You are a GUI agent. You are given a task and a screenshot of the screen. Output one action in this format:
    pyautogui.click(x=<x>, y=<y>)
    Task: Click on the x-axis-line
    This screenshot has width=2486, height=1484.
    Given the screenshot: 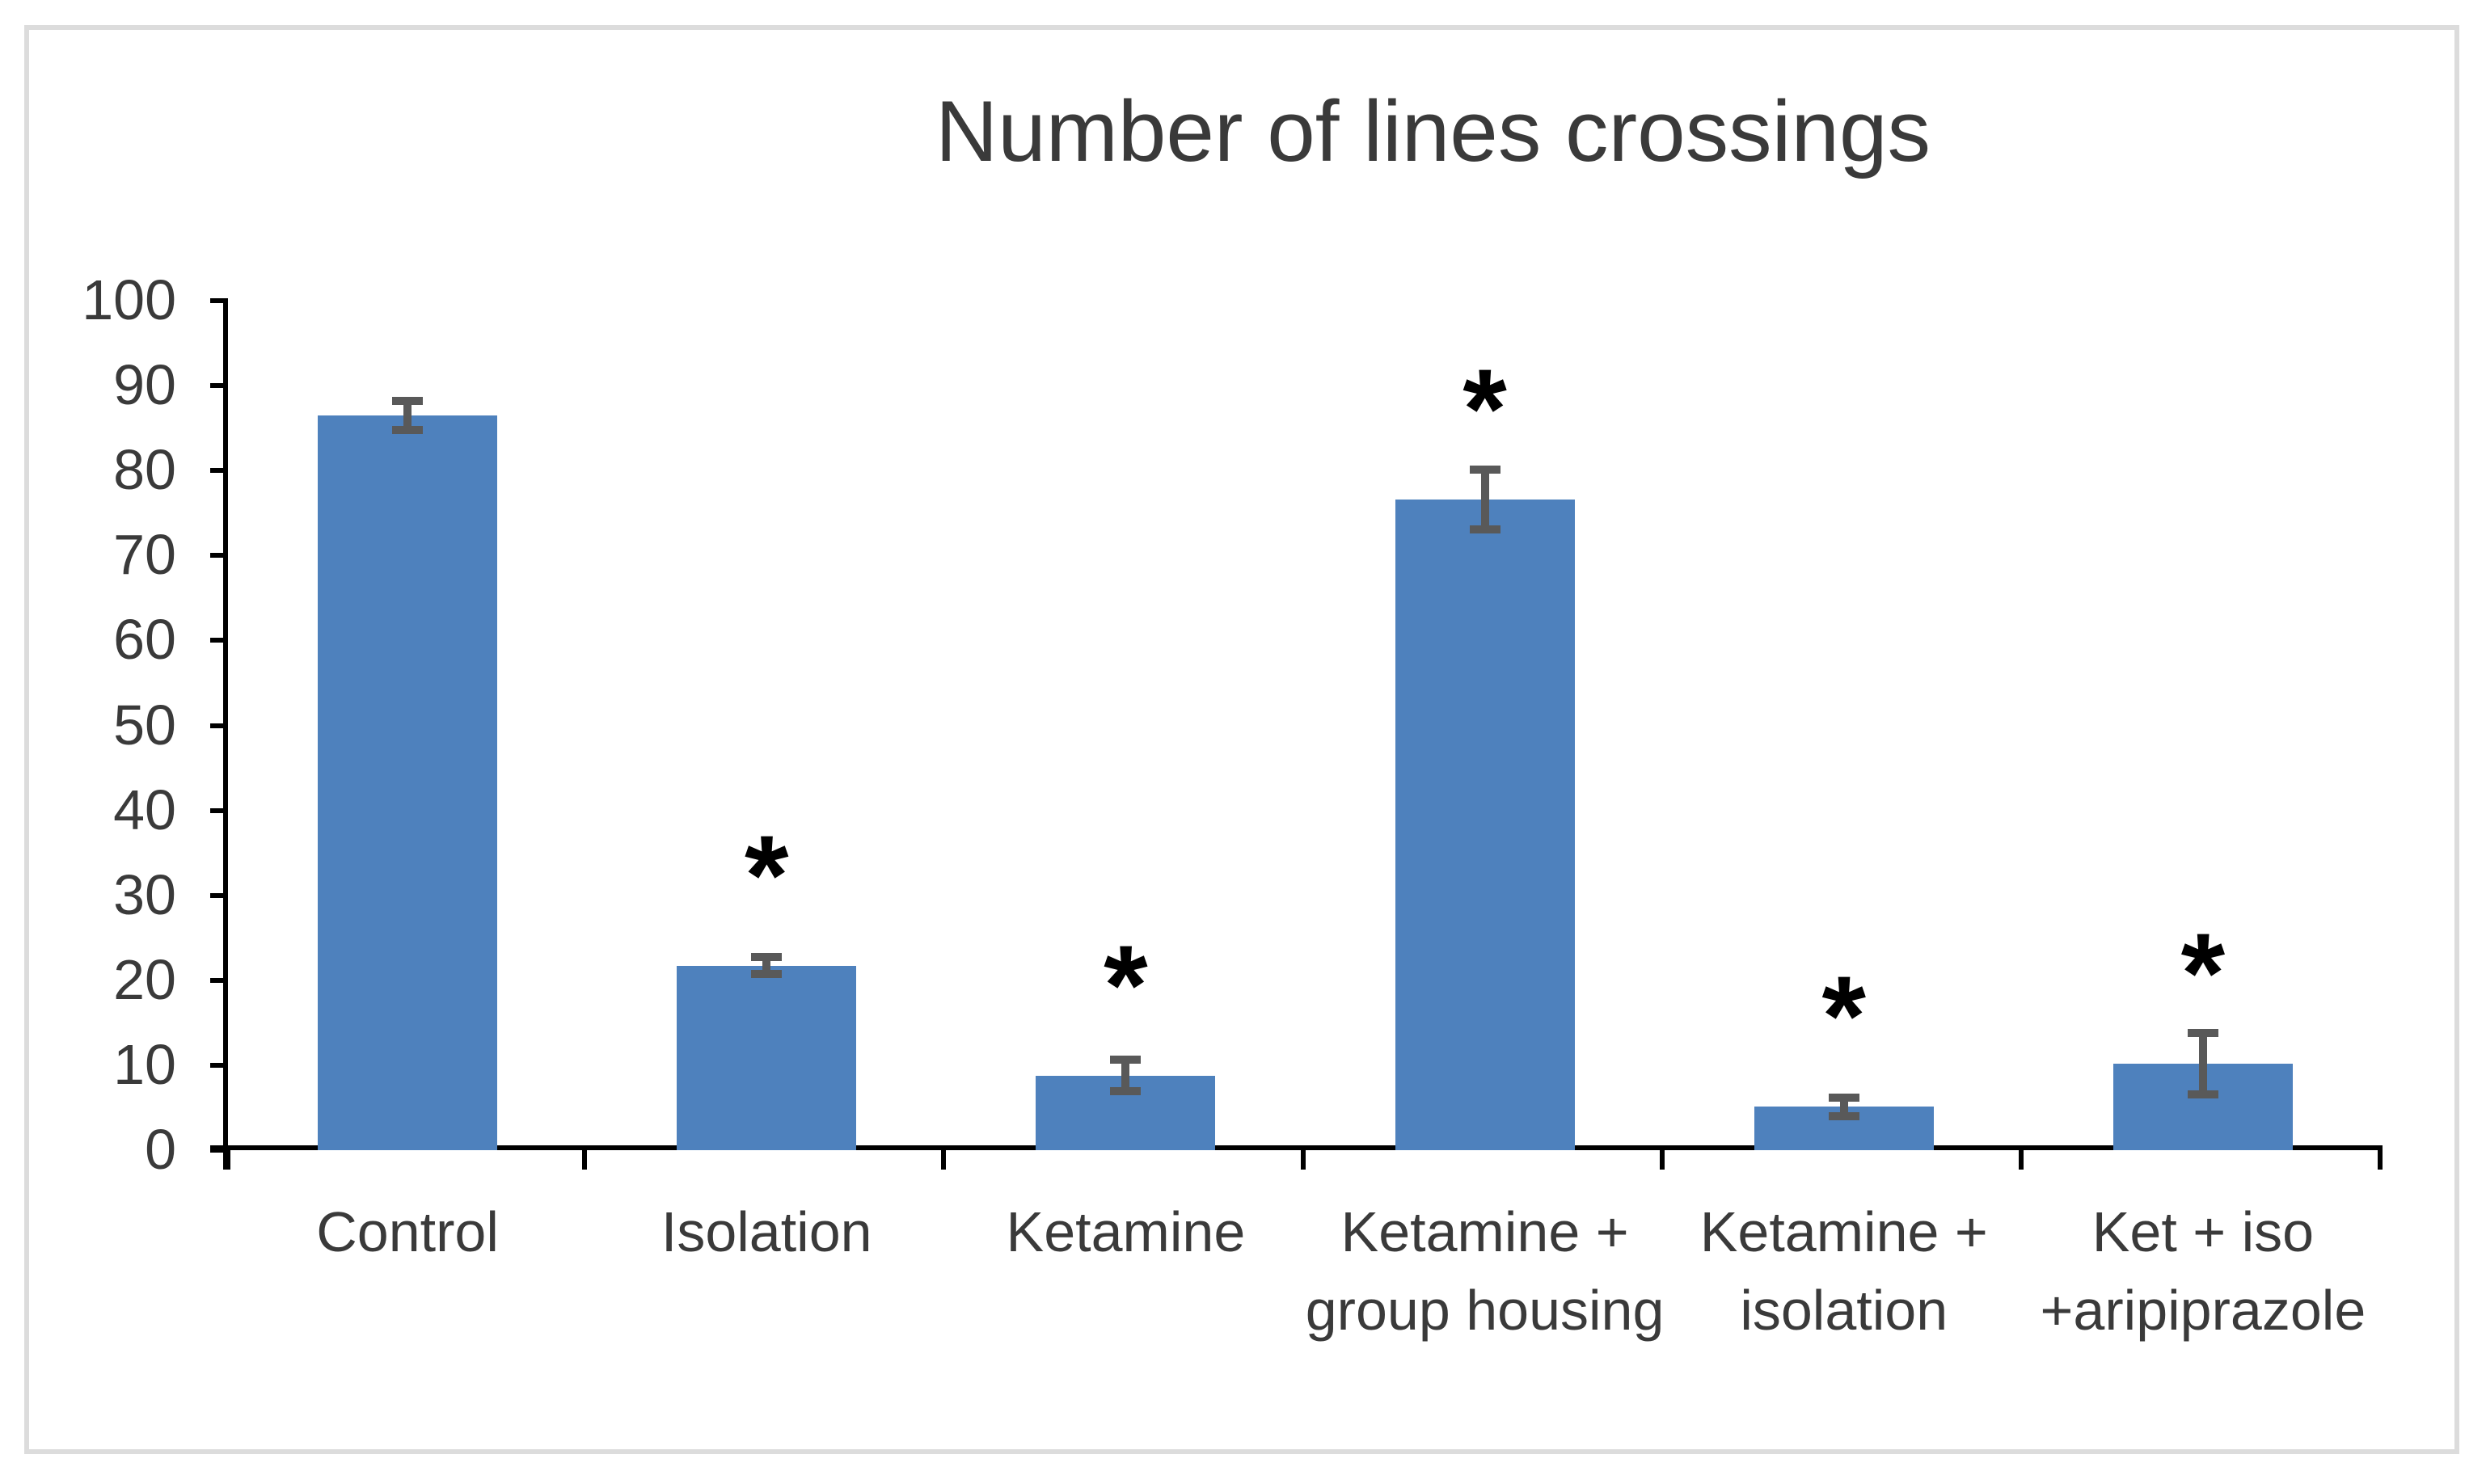 What is the action you would take?
    pyautogui.click(x=1297, y=1147)
    